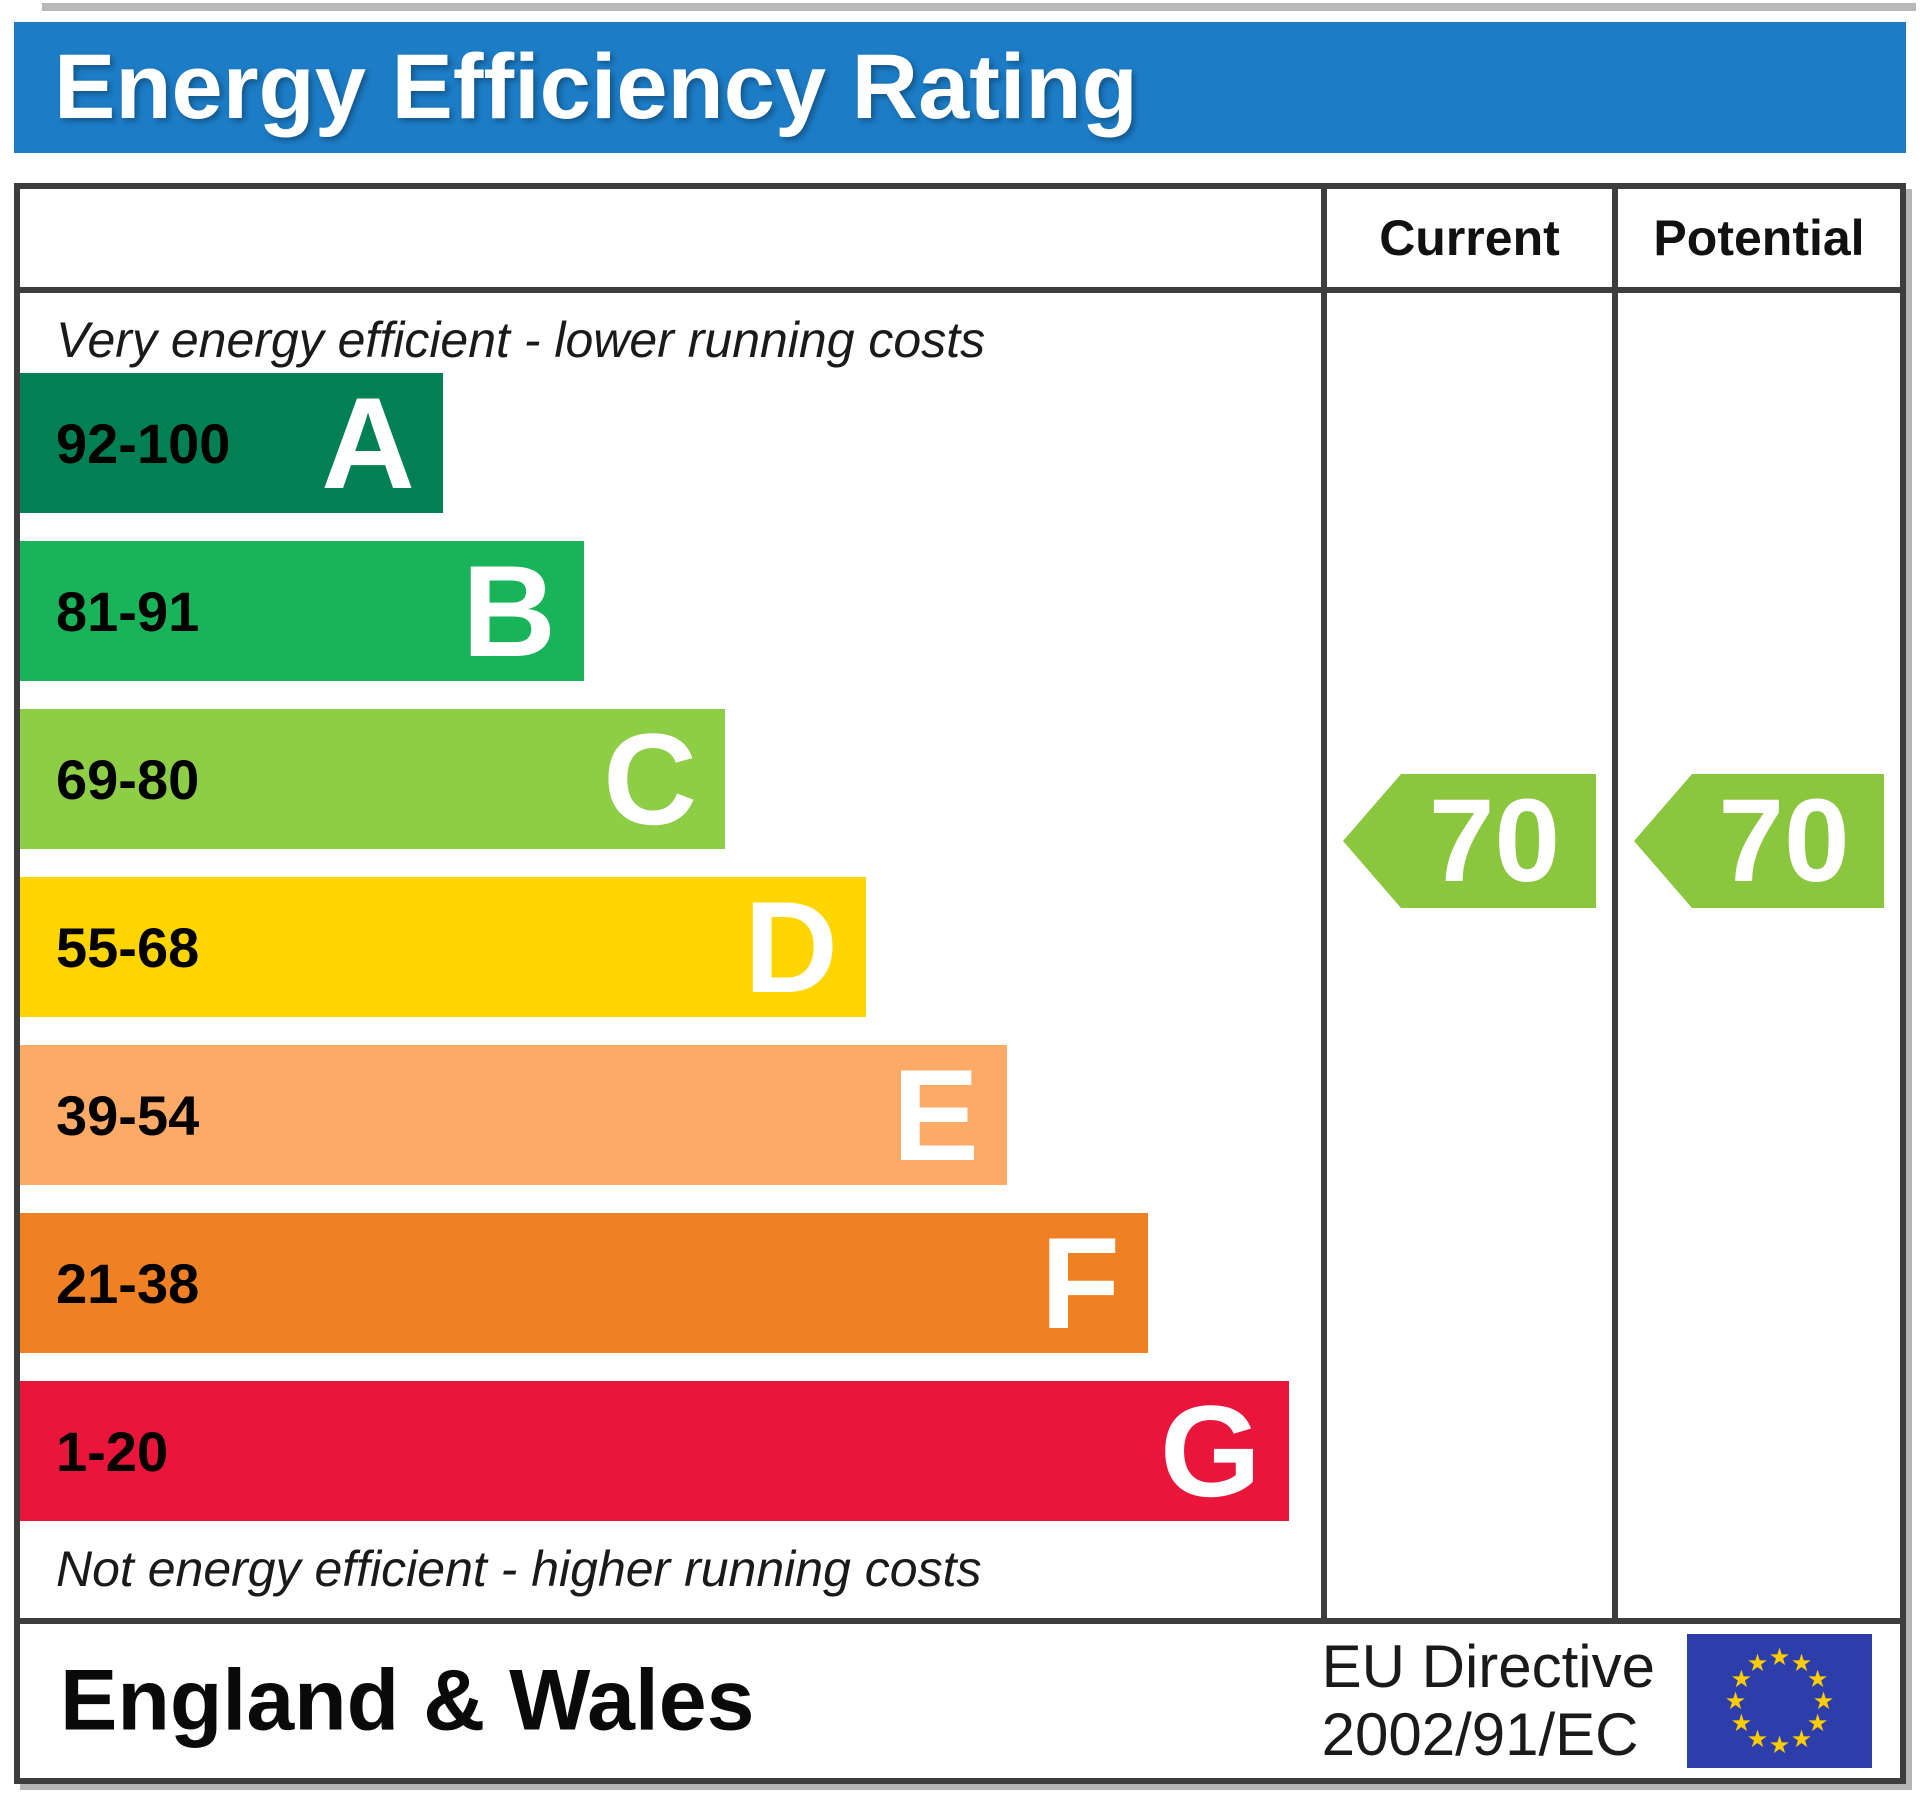  I want to click on band-bar-g: 1-20 G, so click(654, 1451).